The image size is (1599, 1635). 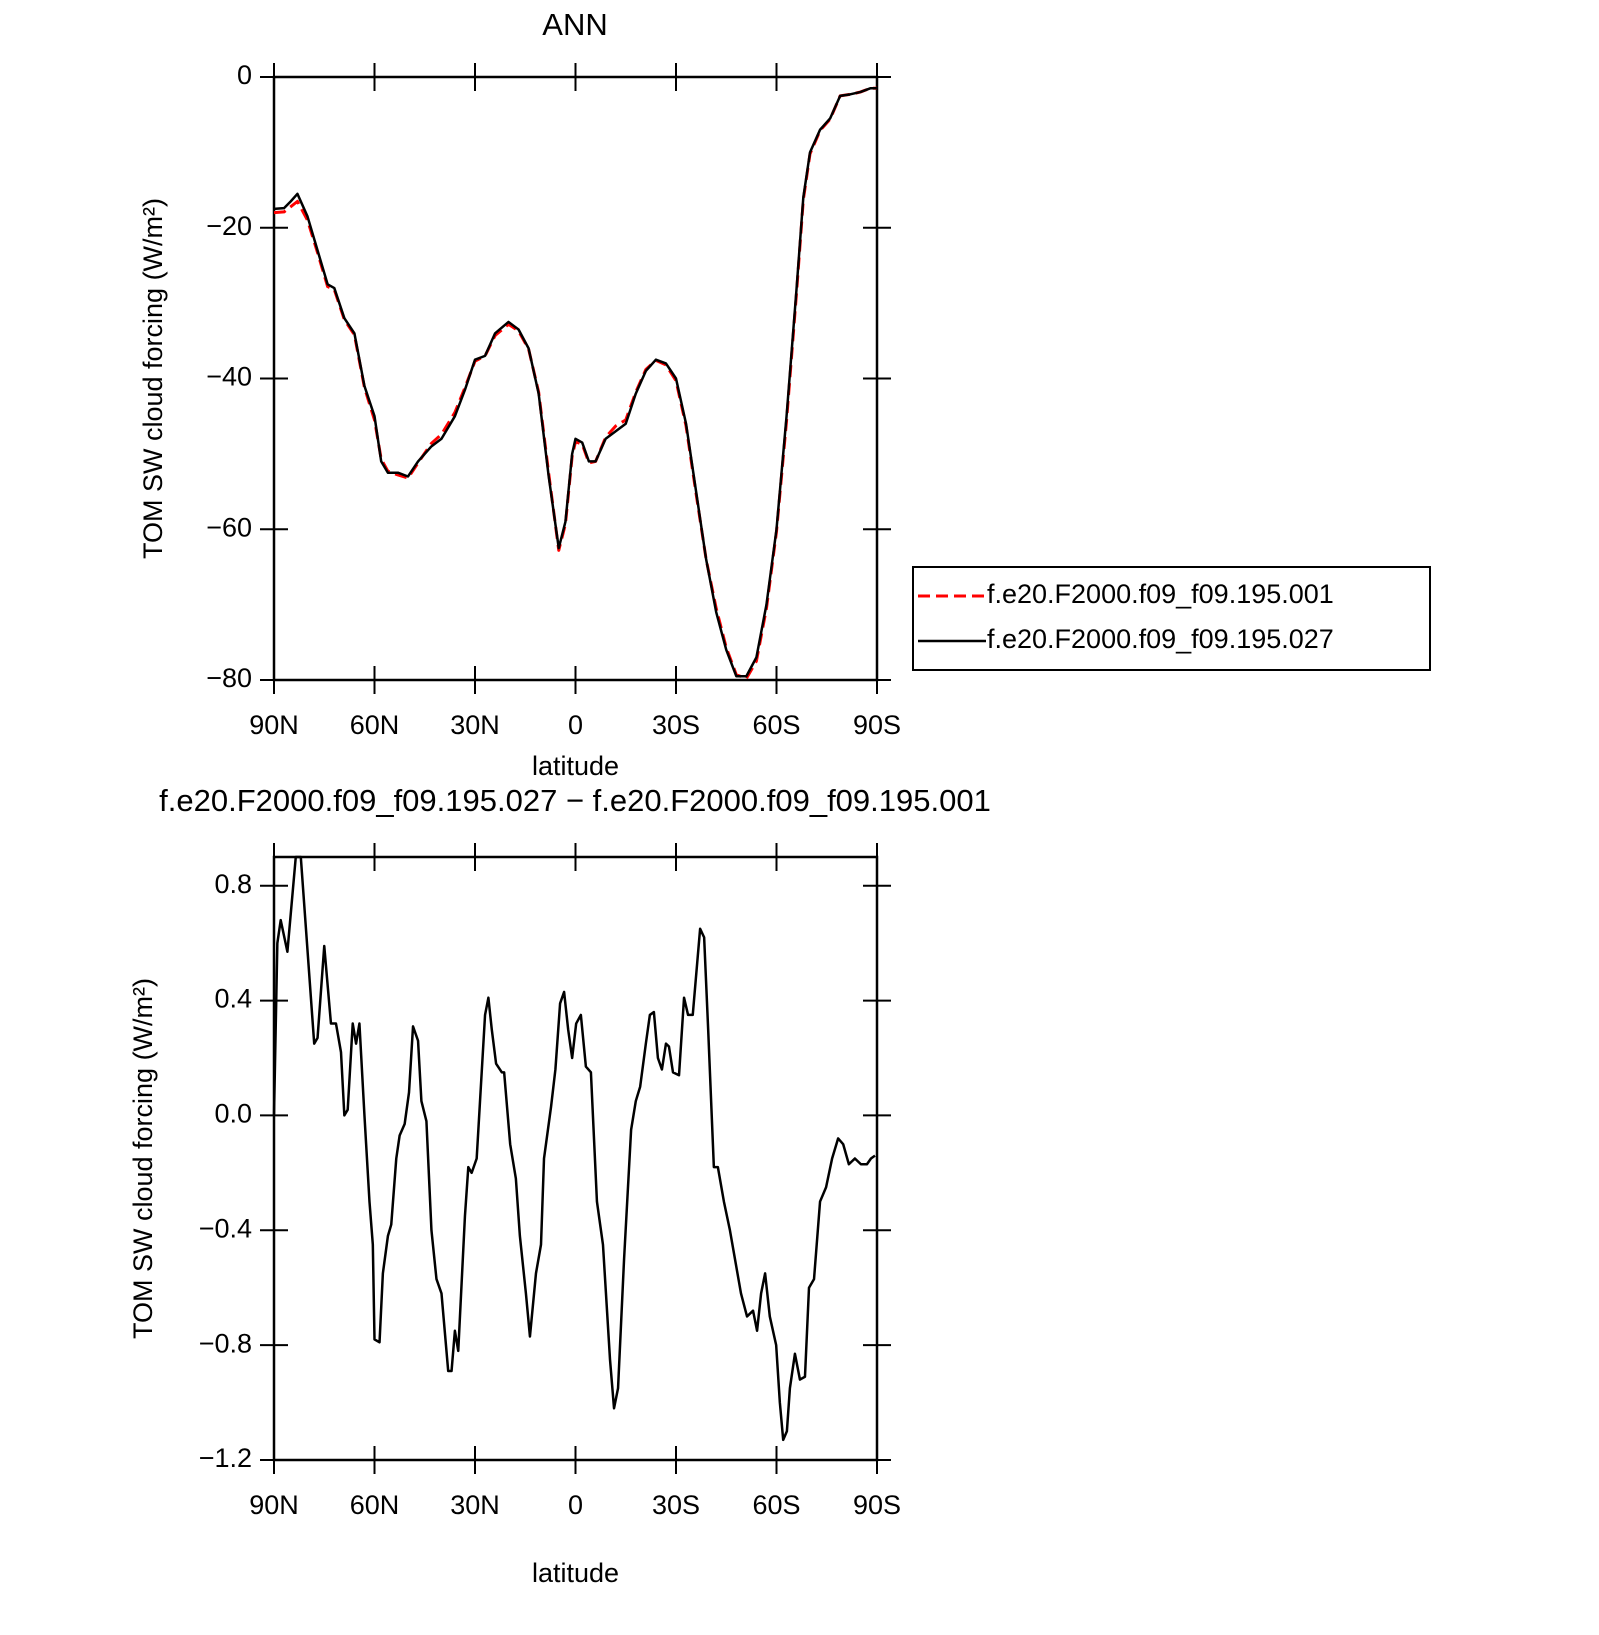 What do you see at coordinates (229, 226) in the screenshot?
I see `y-tick-label: −20` at bounding box center [229, 226].